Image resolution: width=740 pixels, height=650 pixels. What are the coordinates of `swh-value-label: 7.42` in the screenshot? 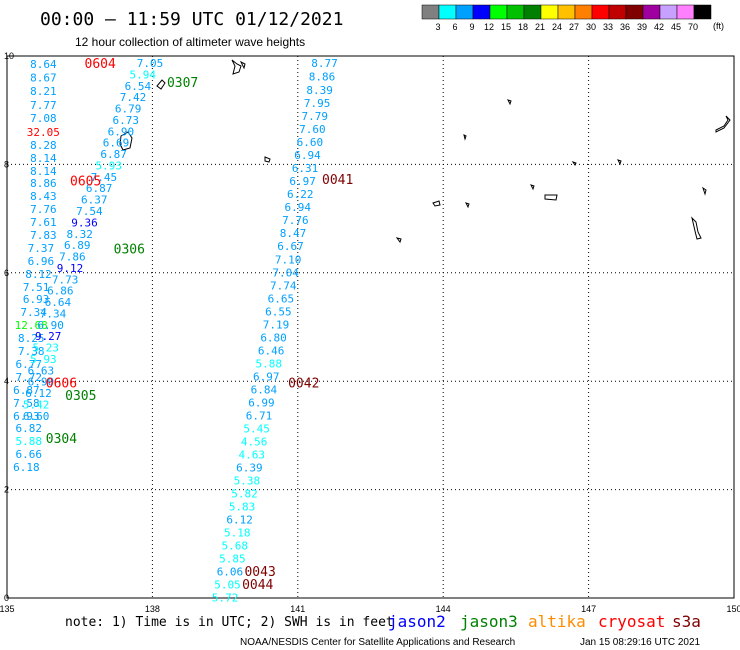 It's located at (133, 97).